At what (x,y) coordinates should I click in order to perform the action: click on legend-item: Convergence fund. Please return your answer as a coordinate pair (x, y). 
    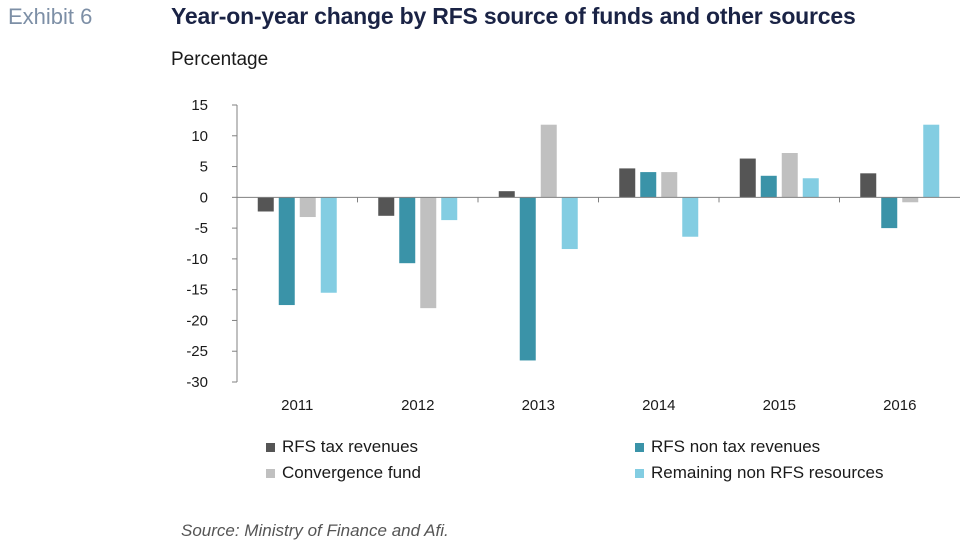
    Looking at the image, I should click on (343, 473).